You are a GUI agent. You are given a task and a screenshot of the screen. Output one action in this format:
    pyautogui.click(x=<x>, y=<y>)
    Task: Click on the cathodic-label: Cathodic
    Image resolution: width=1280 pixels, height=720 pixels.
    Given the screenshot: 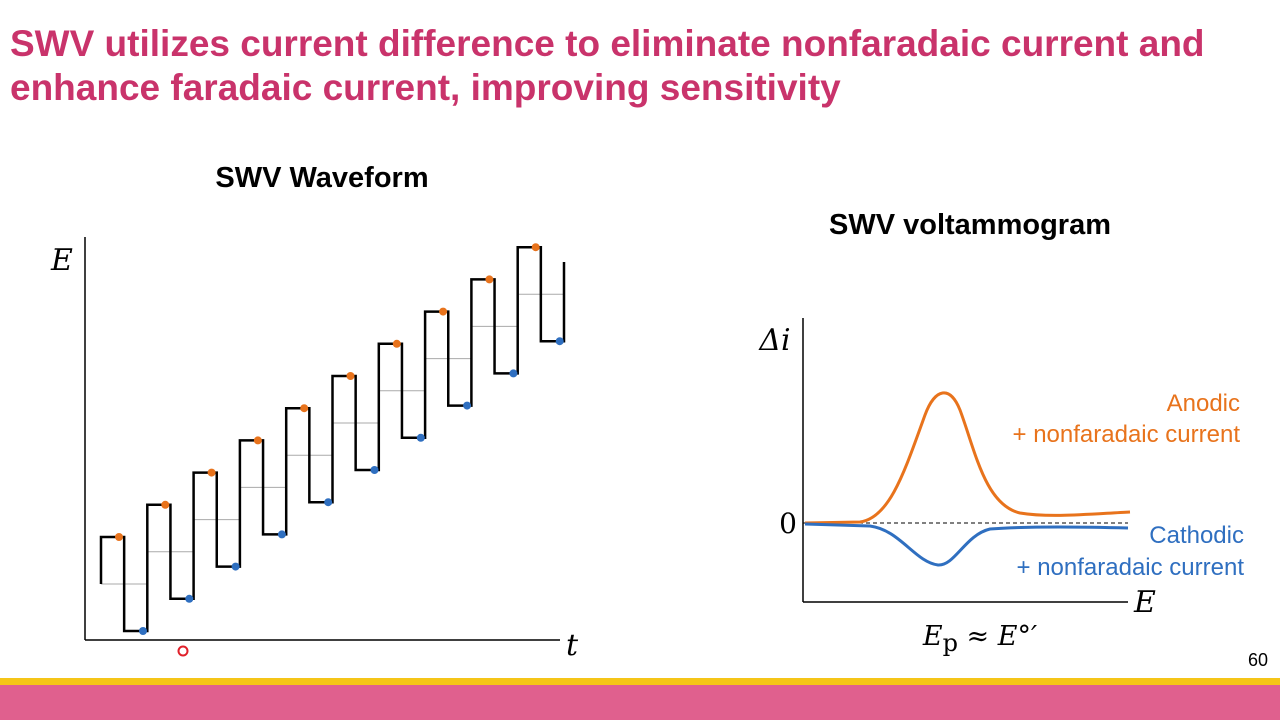 What is the action you would take?
    pyautogui.click(x=1196, y=535)
    